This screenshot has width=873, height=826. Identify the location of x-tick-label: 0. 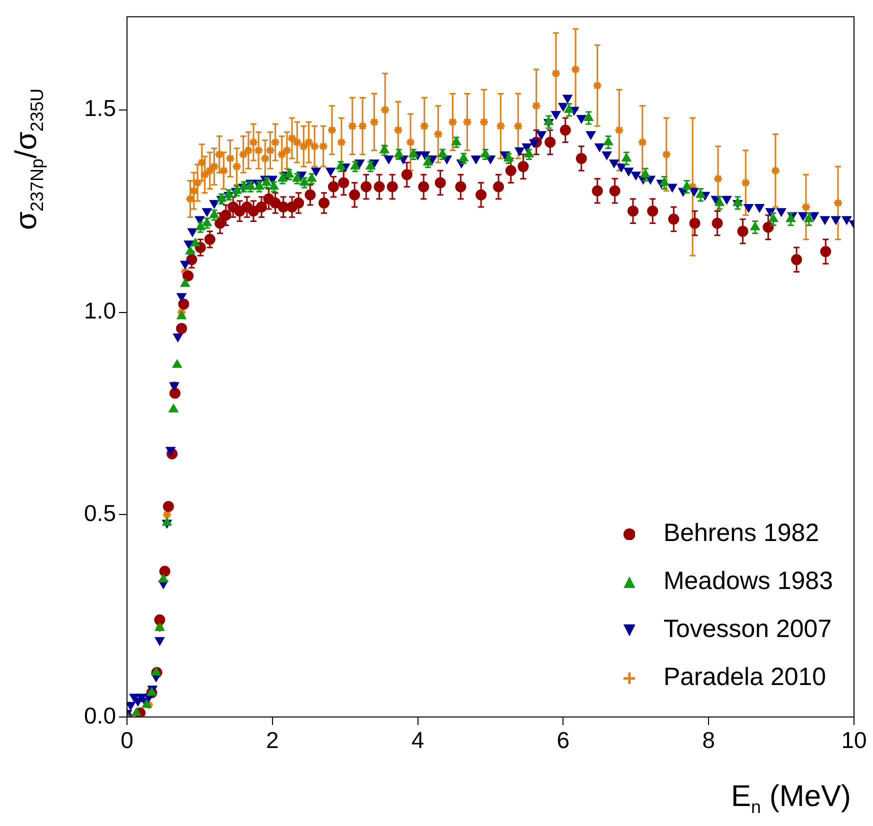
(127, 740).